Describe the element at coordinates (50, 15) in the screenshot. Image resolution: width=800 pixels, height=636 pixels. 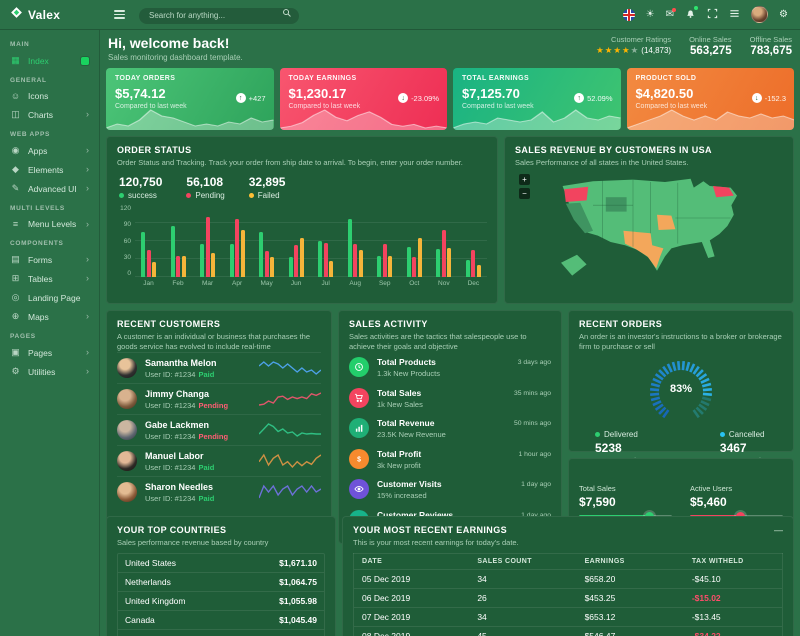
I see `brand-logo: Valex` at that location.